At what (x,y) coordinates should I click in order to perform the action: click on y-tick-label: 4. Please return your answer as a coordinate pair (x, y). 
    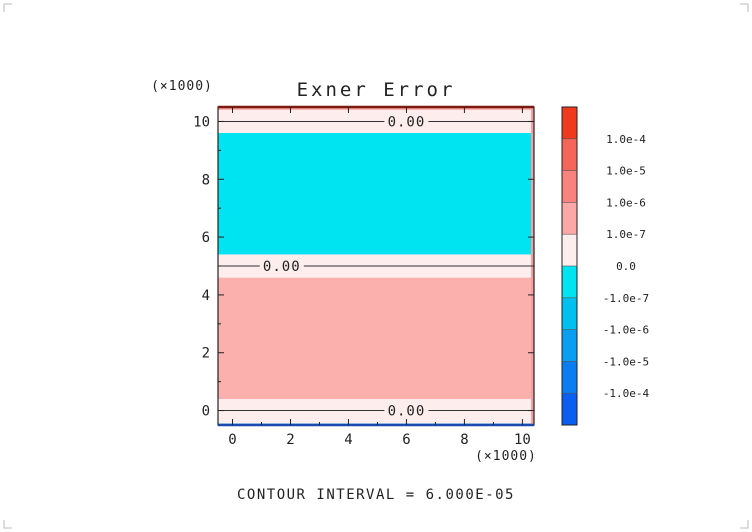
    Looking at the image, I should click on (206, 296).